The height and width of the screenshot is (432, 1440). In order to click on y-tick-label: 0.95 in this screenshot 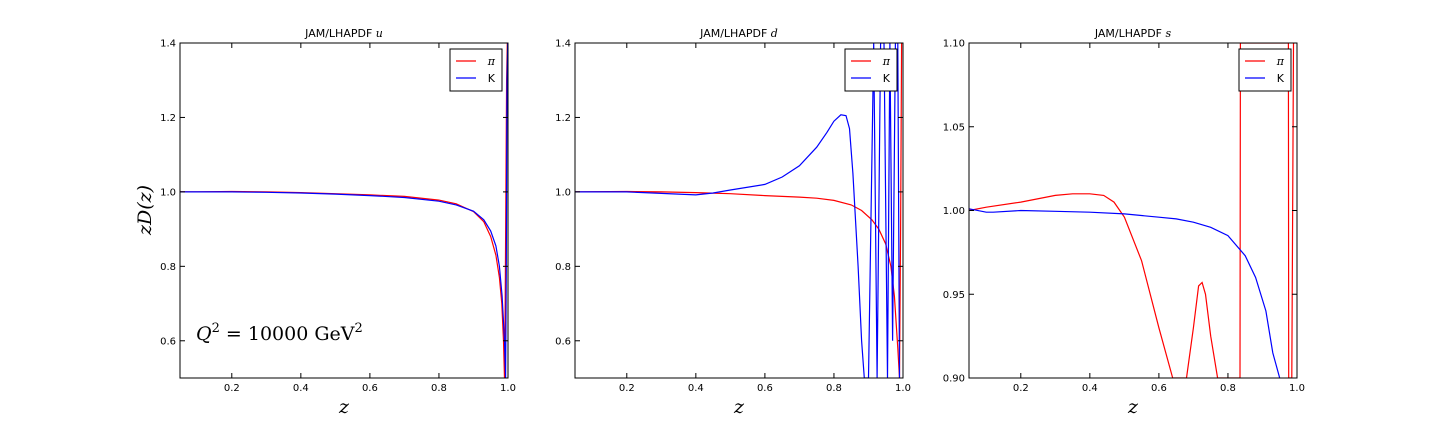, I will do `click(954, 295)`.